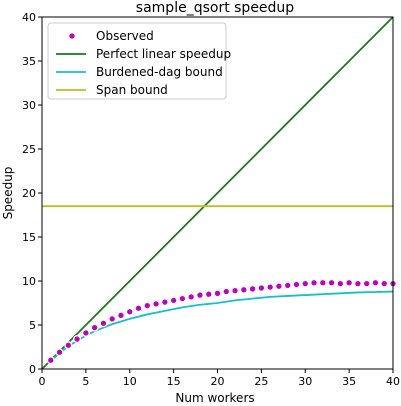 The width and height of the screenshot is (401, 406). I want to click on legend-label-span-bound: Span bound, so click(132, 90).